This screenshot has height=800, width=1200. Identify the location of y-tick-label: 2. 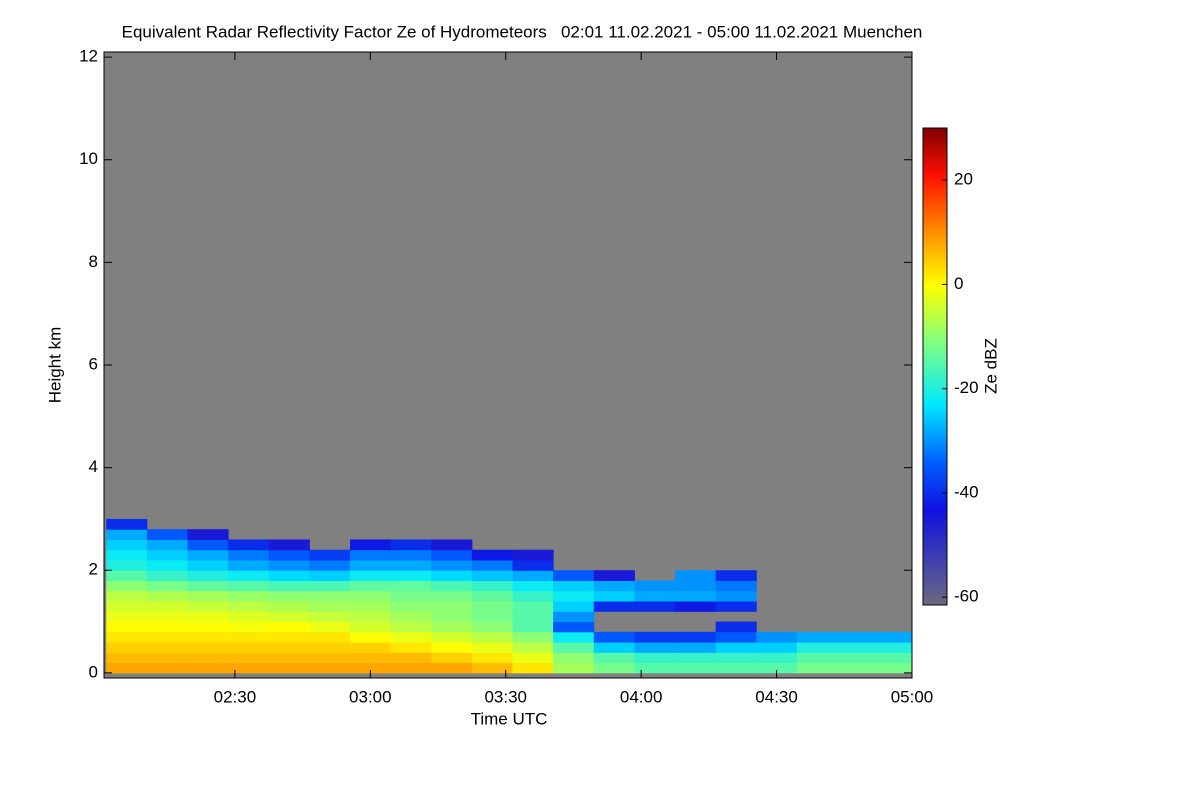
(93, 569).